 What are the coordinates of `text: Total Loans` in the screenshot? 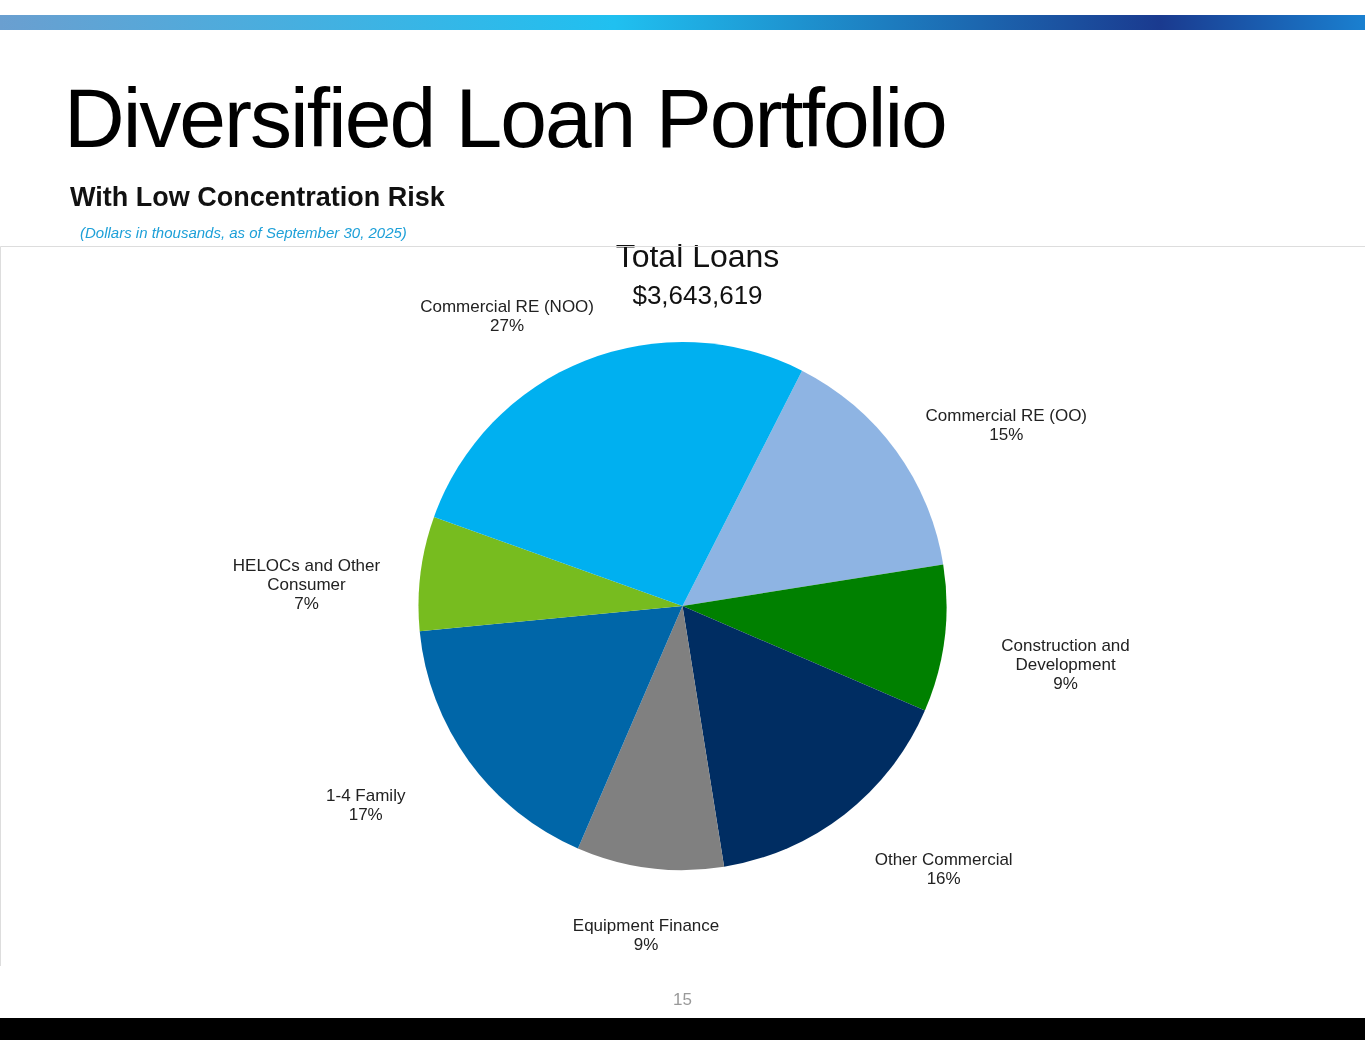 It's located at (697, 256).